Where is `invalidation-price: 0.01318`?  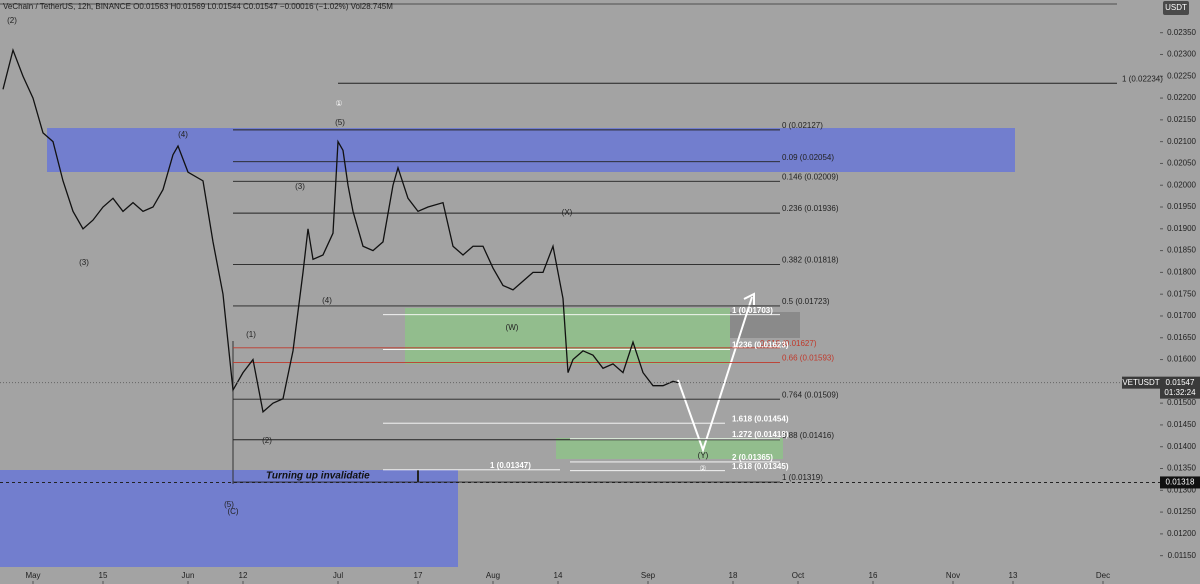 invalidation-price: 0.01318 is located at coordinates (1180, 482).